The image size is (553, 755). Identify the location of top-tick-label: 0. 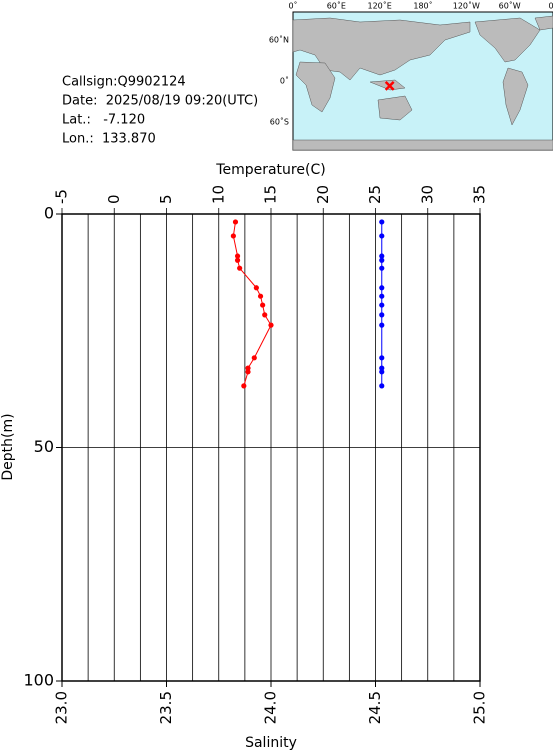
(114, 199).